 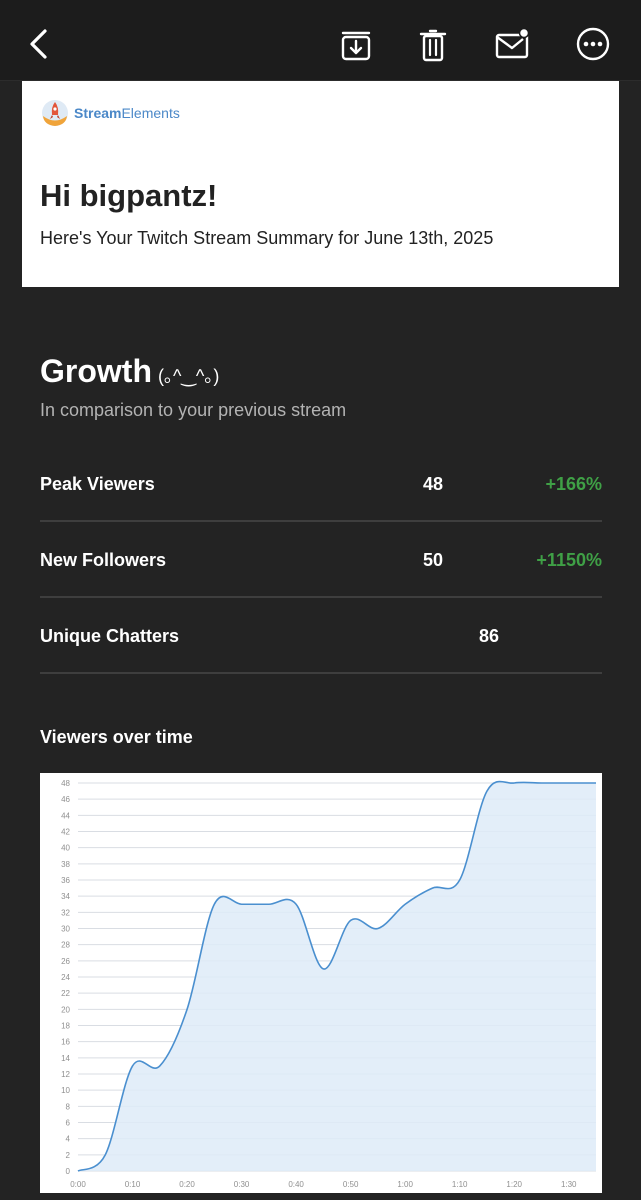 I want to click on streamelements-logo: StreamElements, so click(x=110, y=113).